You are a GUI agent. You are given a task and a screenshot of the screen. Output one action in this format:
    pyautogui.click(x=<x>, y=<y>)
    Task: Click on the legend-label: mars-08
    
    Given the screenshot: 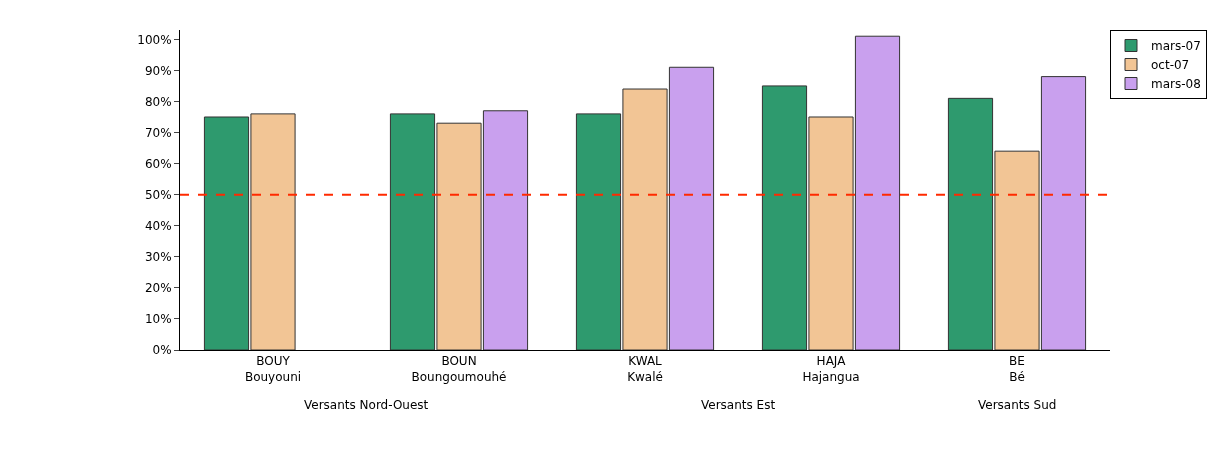 What is the action you would take?
    pyautogui.click(x=1176, y=84)
    